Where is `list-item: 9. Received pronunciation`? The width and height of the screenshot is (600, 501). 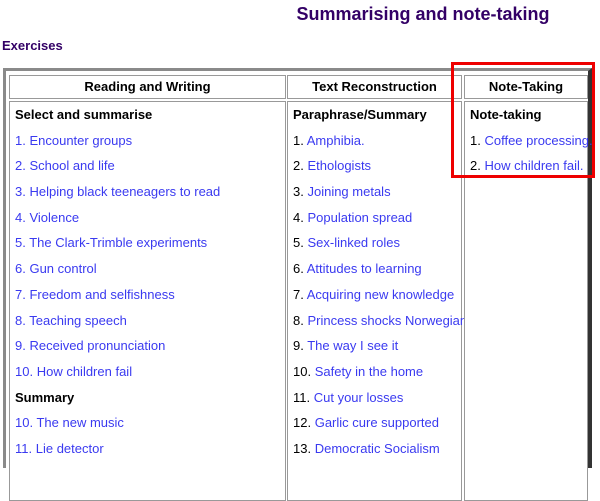 list-item: 9. Received pronunciation is located at coordinates (147, 346).